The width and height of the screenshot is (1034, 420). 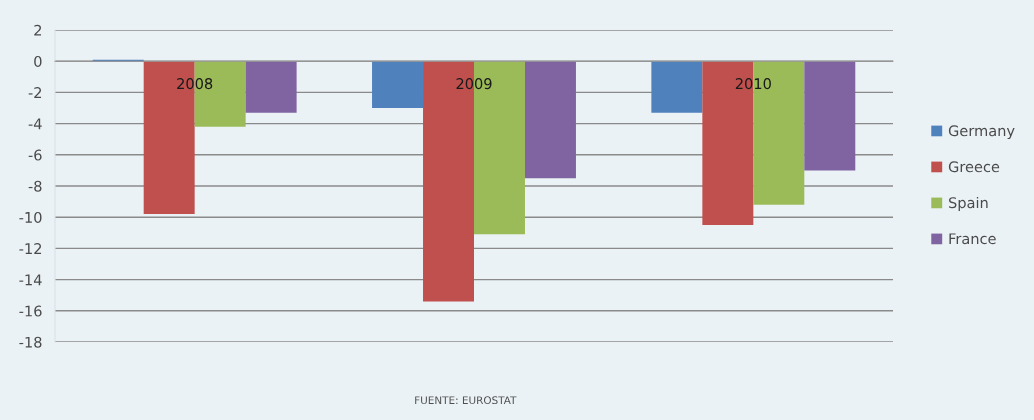 I want to click on y-tick-label: -18, so click(x=30, y=342).